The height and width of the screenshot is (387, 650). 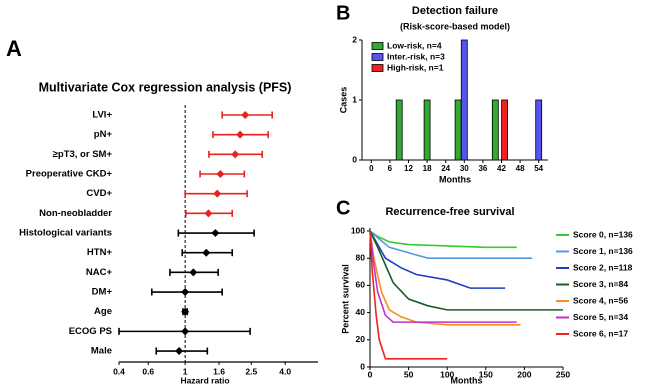 What do you see at coordinates (563, 374) in the screenshot?
I see `x-tick-label: 250` at bounding box center [563, 374].